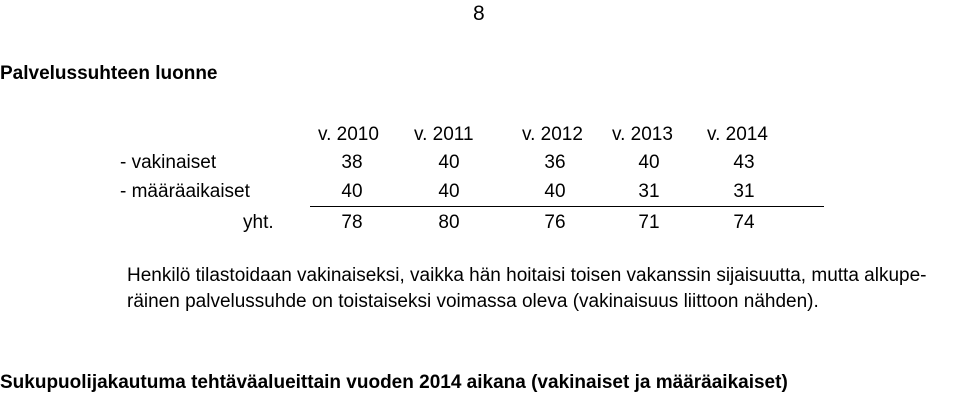 Image resolution: width=960 pixels, height=403 pixels. I want to click on column-header-2011: v. 2011, so click(444, 134).